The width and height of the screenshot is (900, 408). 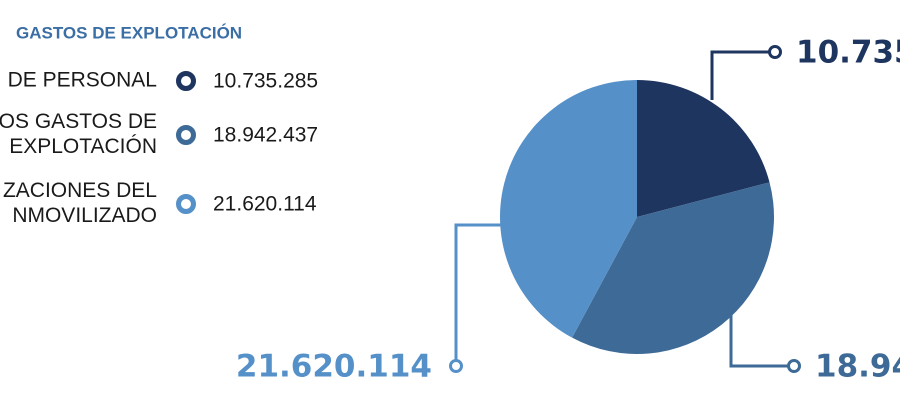 What do you see at coordinates (857, 367) in the screenshot?
I see `callout-label: 18.942.437` at bounding box center [857, 367].